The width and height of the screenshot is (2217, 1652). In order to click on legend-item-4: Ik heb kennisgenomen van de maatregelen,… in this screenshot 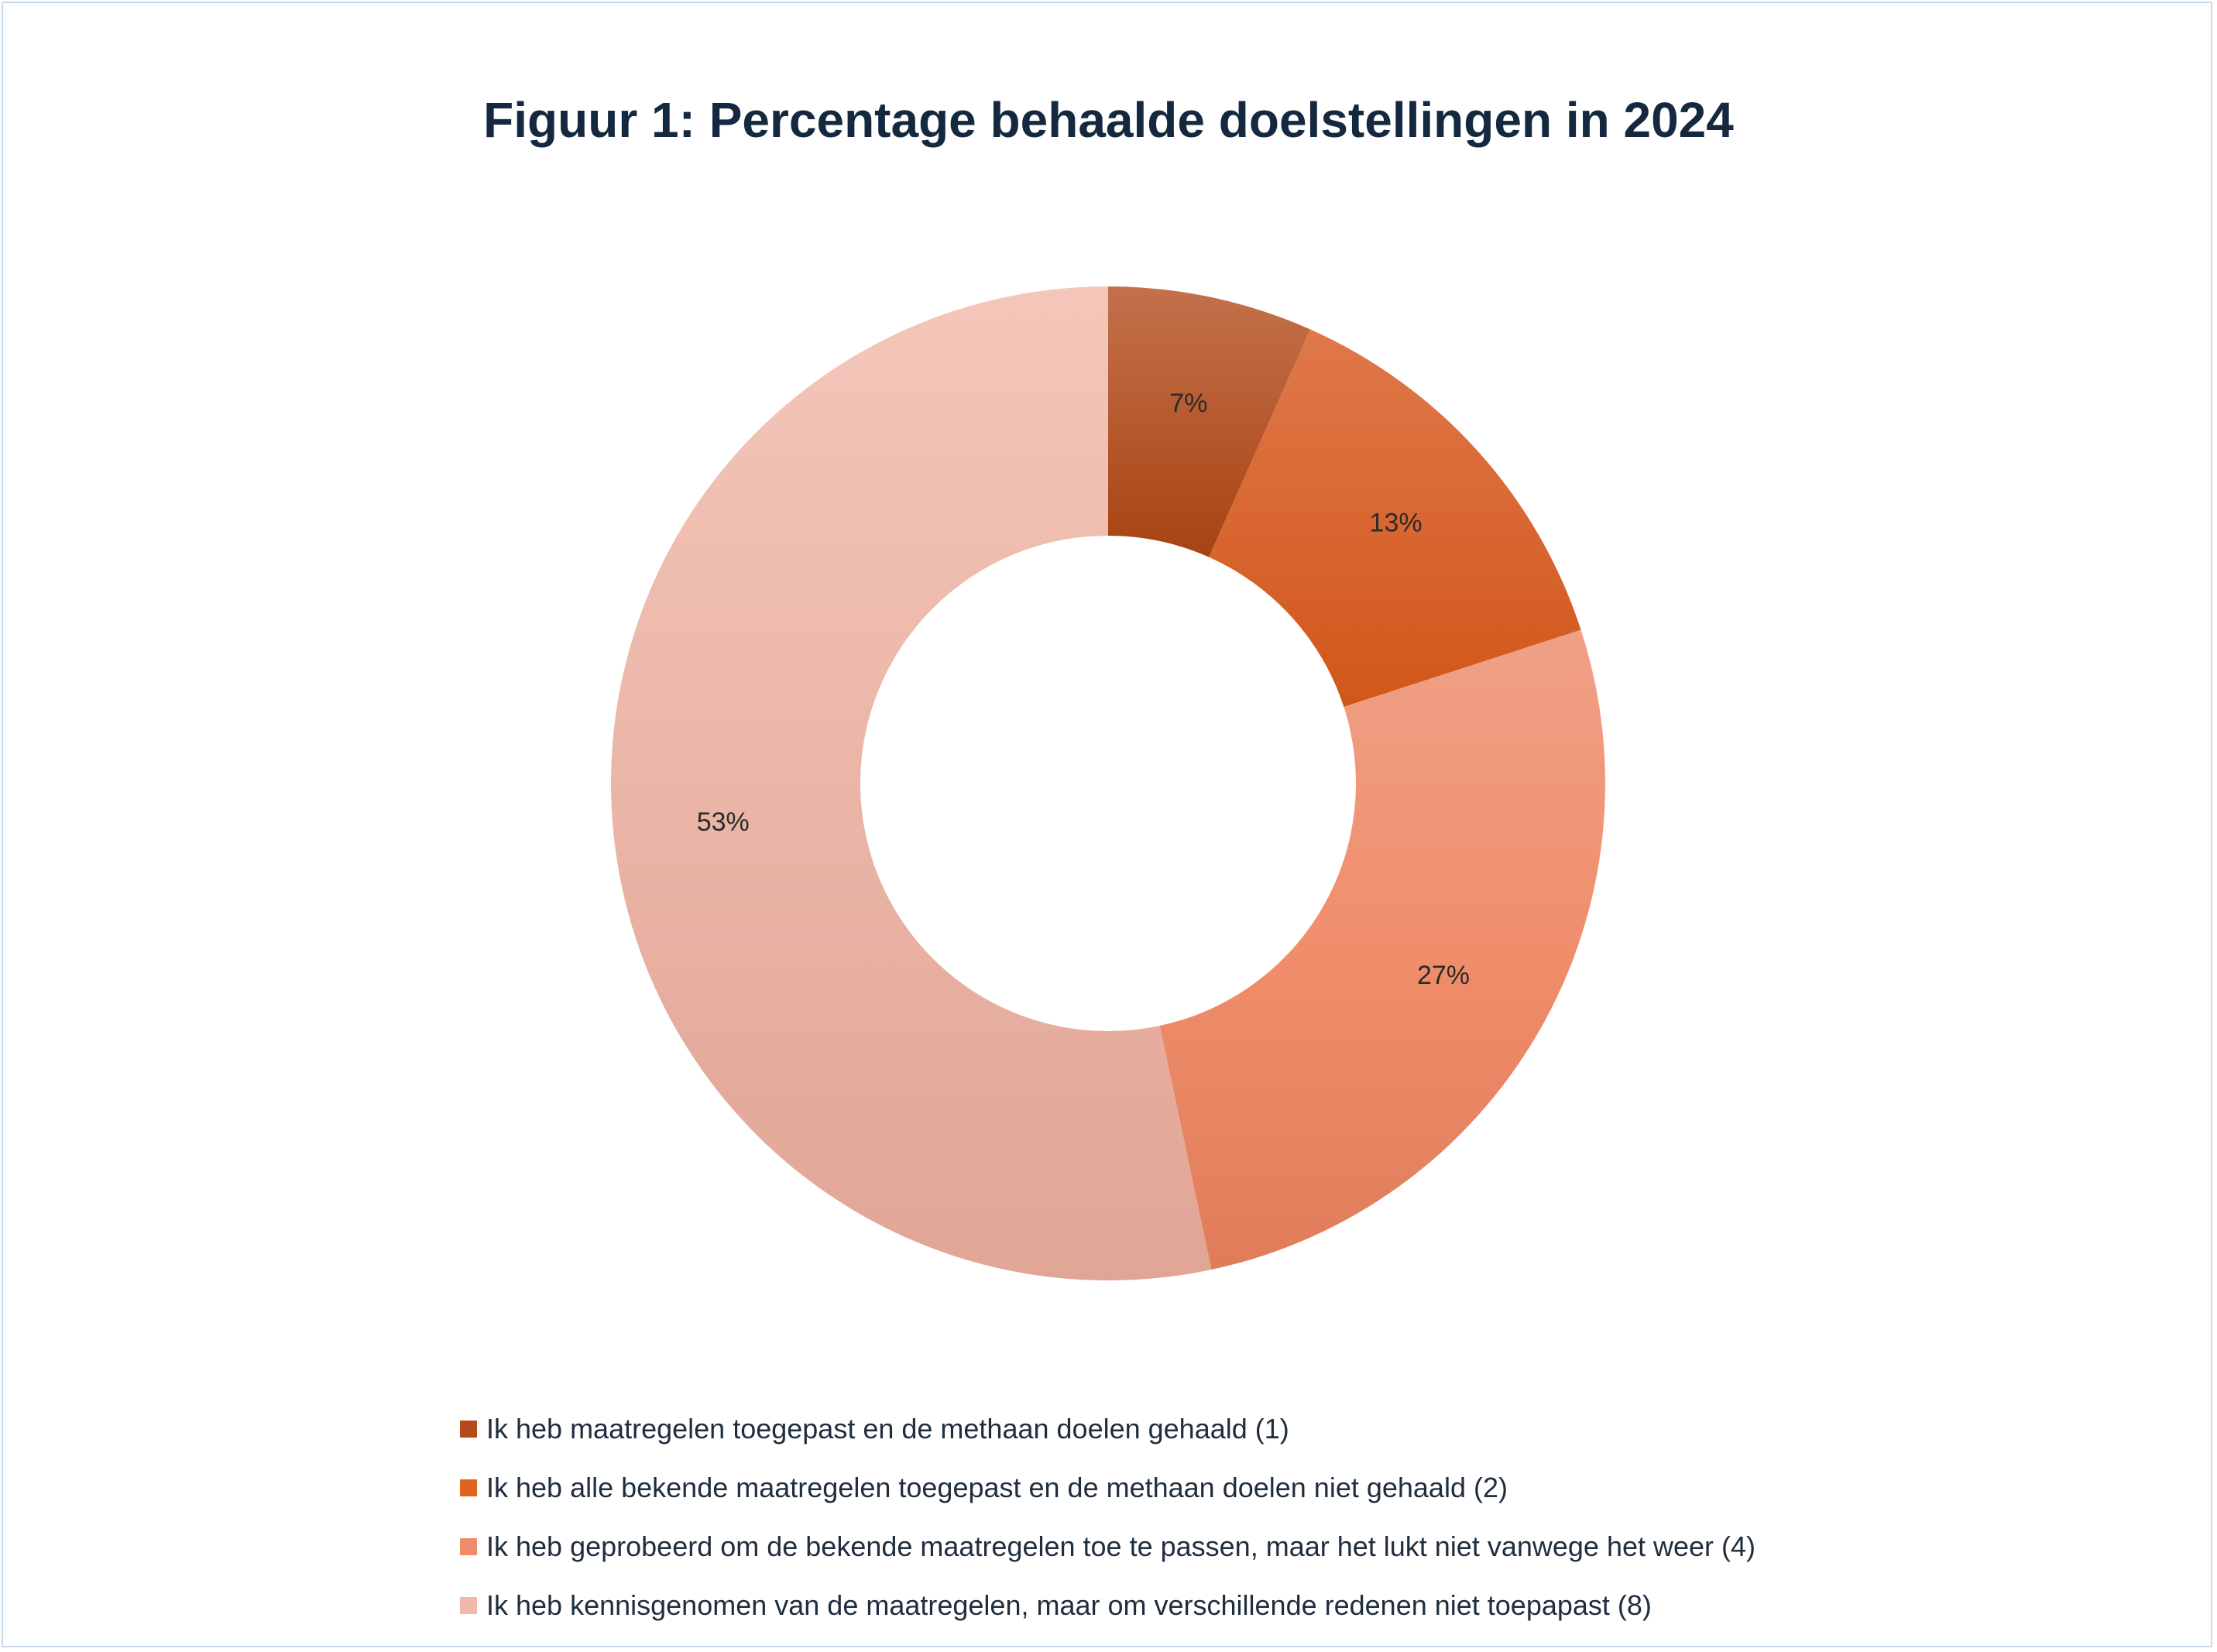, I will do `click(1107, 1606)`.